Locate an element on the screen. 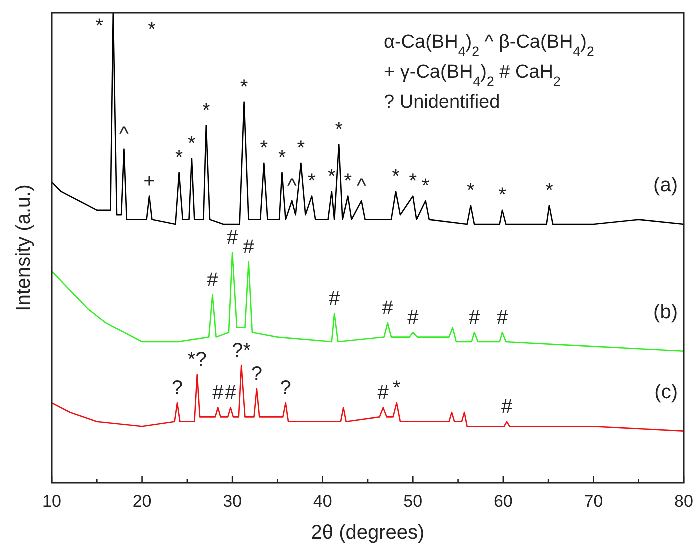  y-axis-title: Intensity (a.u.) is located at coordinates (24, 248).